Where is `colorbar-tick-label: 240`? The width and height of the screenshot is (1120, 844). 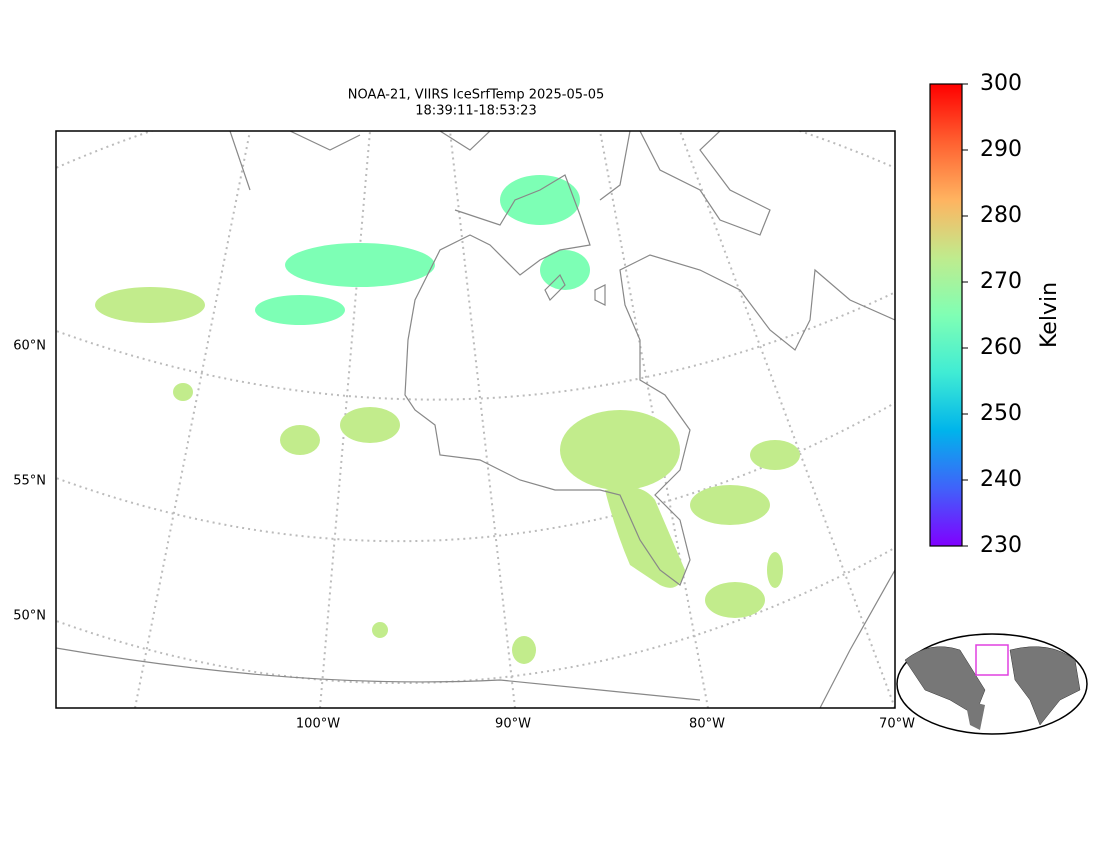
colorbar-tick-label: 240 is located at coordinates (1001, 479).